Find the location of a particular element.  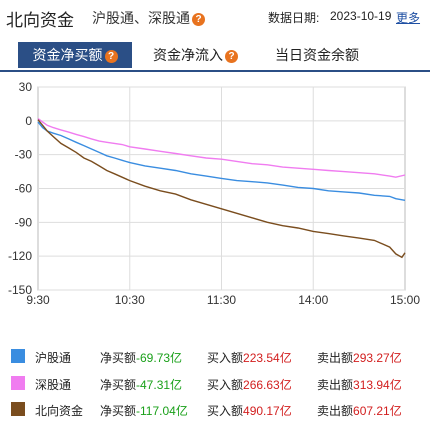

x-tick-label: 11:30 is located at coordinates (221, 299).